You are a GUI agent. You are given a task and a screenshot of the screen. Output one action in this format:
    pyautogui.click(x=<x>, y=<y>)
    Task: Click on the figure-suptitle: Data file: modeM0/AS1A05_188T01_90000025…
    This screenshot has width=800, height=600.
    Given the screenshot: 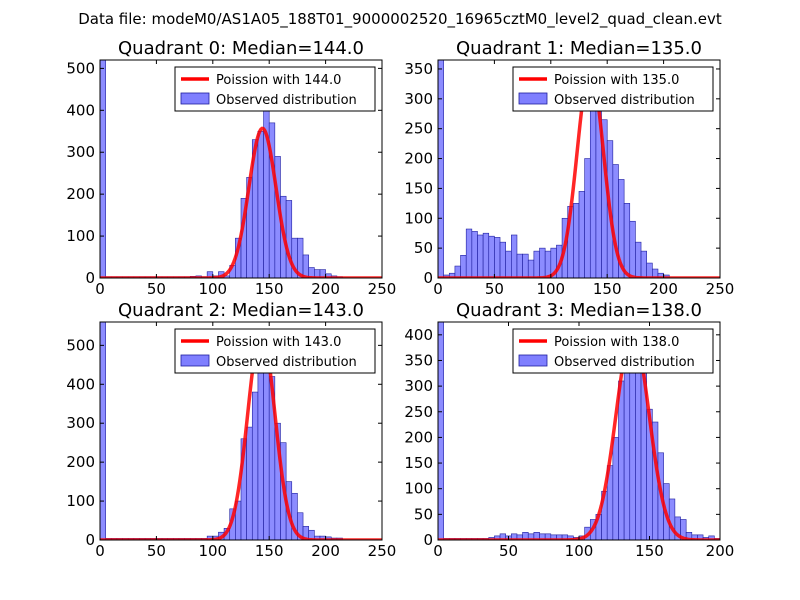 What is the action you would take?
    pyautogui.click(x=400, y=19)
    